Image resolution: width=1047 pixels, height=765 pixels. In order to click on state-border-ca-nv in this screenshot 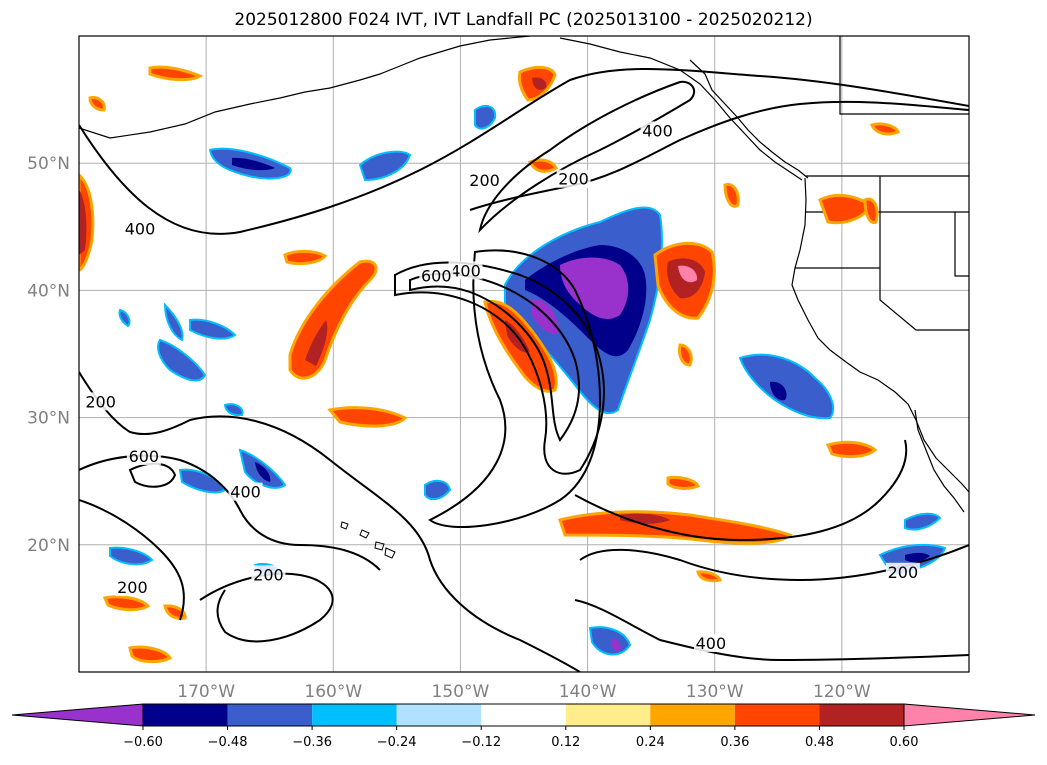, I will do `click(924, 299)`.